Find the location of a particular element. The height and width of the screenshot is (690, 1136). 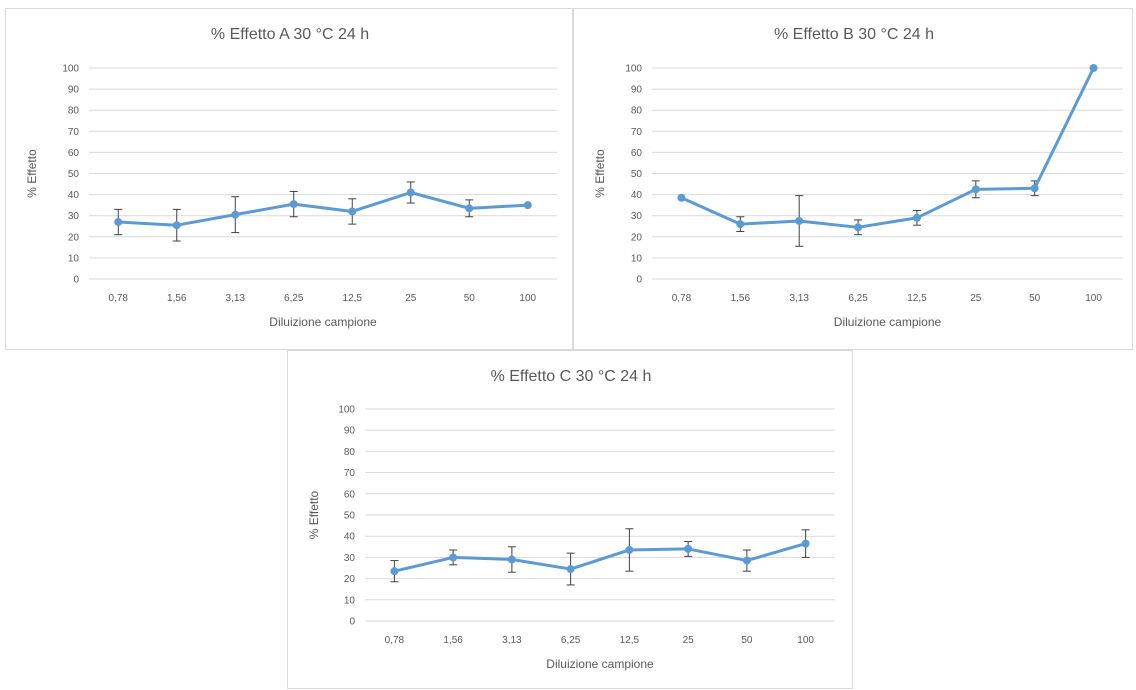

chart-title: % Effetto C 30 °C 24 h is located at coordinates (571, 376).